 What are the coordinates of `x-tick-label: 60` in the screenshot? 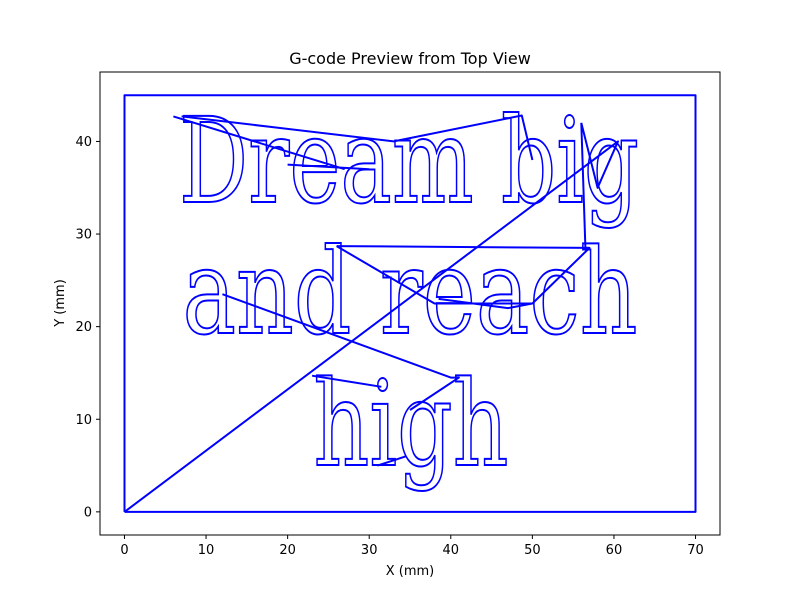 It's located at (614, 550).